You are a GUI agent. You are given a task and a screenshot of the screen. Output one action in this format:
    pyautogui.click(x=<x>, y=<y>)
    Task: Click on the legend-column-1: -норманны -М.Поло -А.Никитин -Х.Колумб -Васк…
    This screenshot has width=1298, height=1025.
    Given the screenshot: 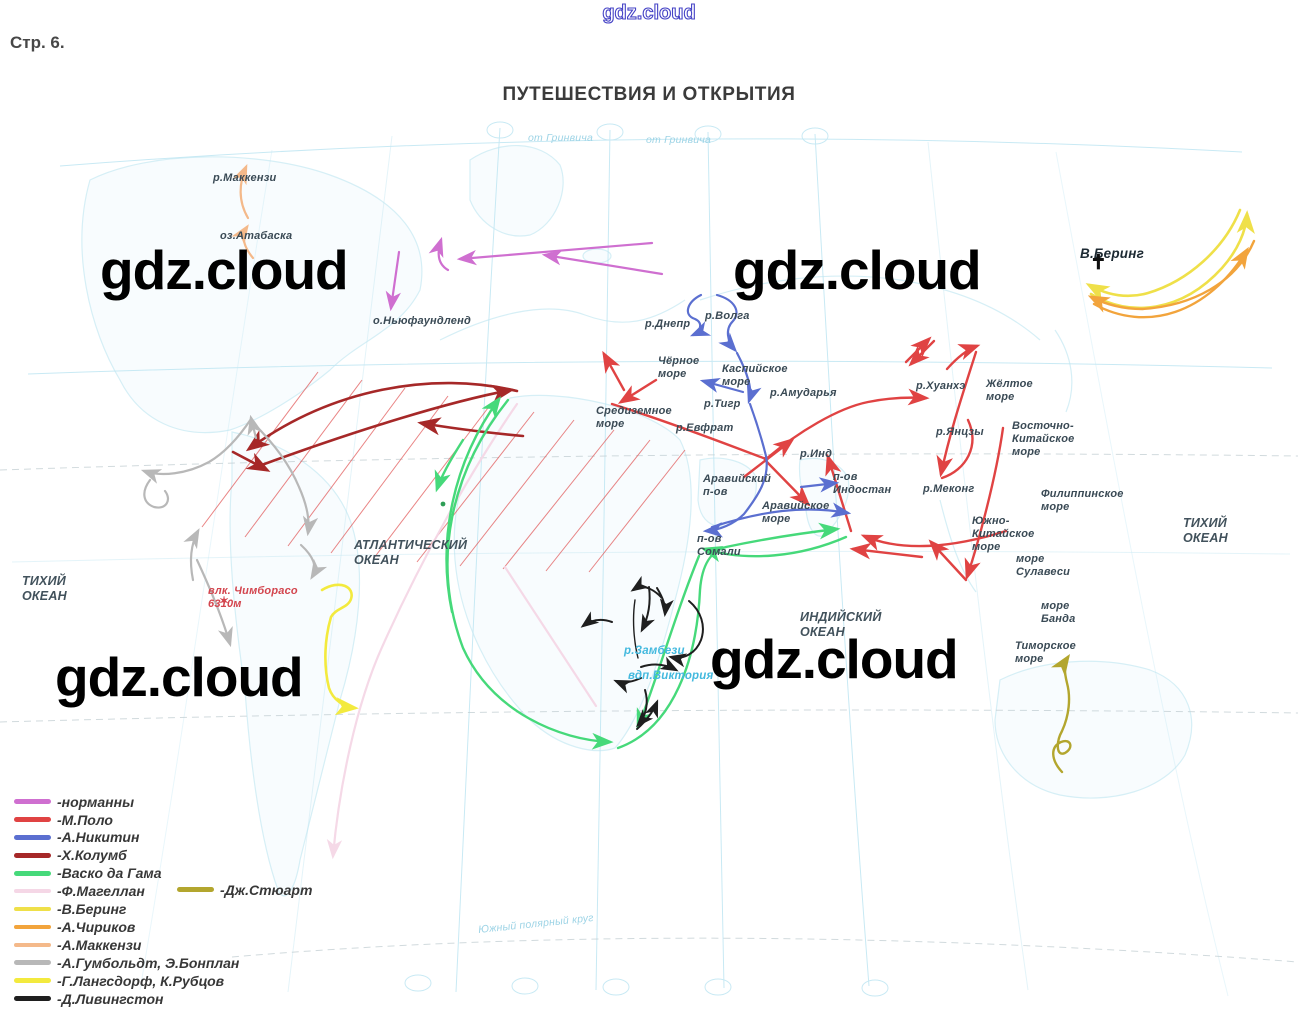 What is the action you would take?
    pyautogui.click(x=174, y=900)
    